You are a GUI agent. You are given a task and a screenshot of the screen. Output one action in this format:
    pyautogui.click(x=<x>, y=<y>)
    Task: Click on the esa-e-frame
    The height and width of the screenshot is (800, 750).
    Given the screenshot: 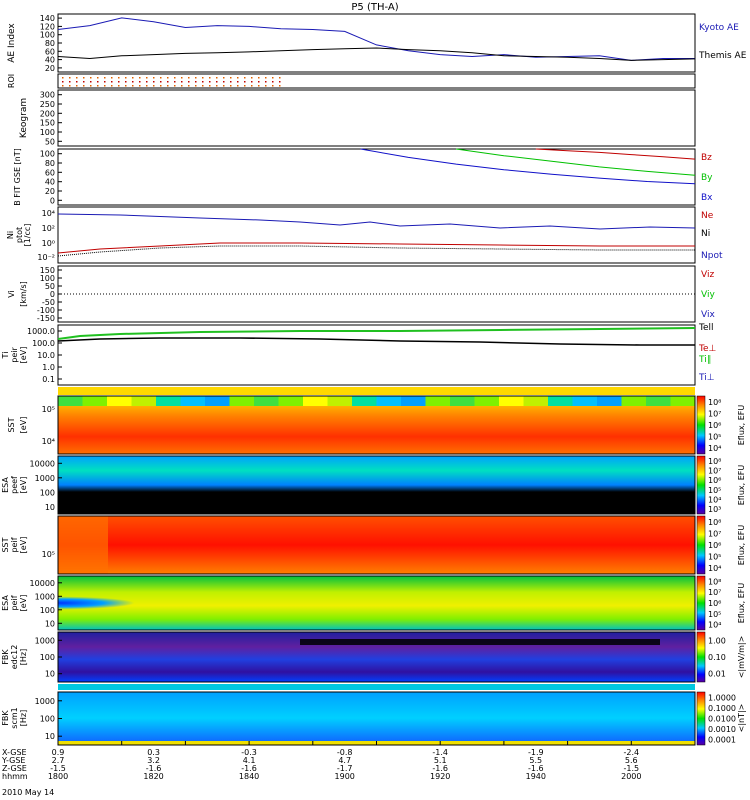 What is the action you would take?
    pyautogui.click(x=376, y=485)
    